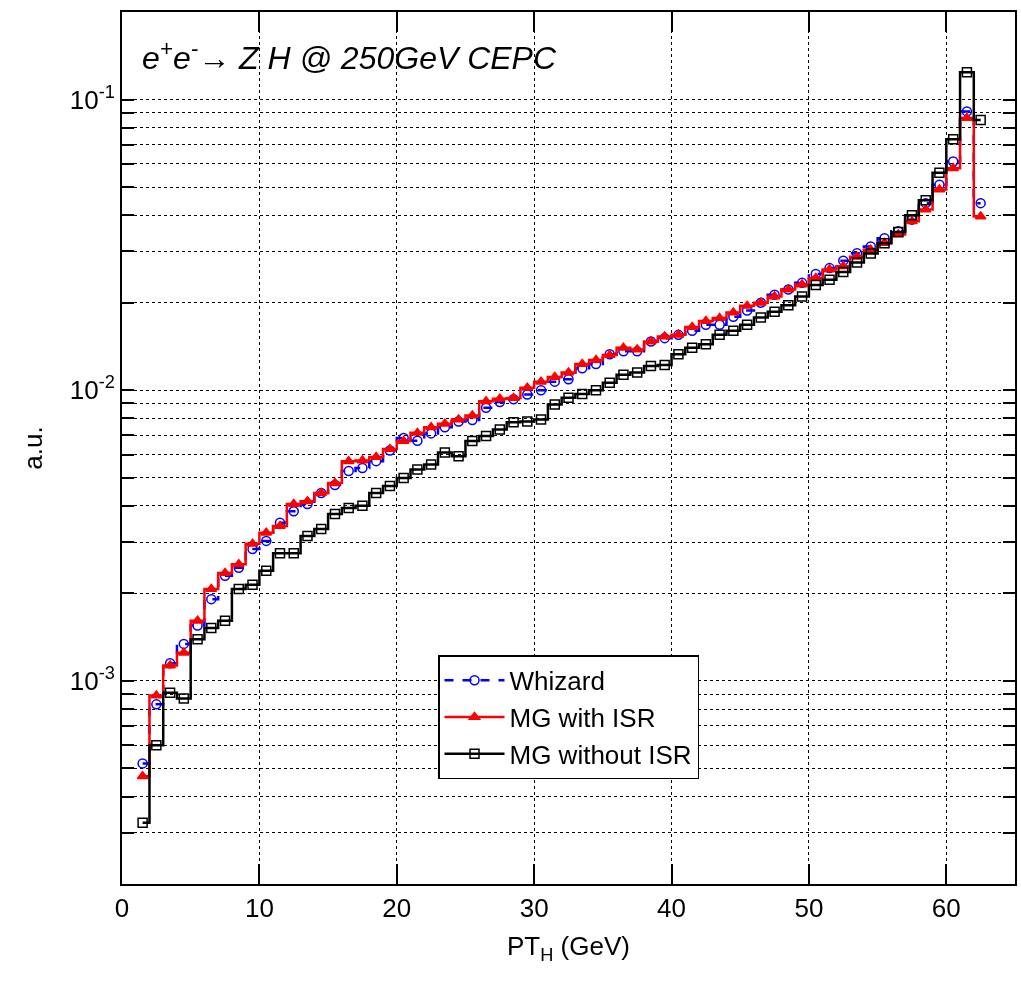 This screenshot has height=987, width=1021. Describe the element at coordinates (122, 908) in the screenshot. I see `x-tick-label: 0` at that location.